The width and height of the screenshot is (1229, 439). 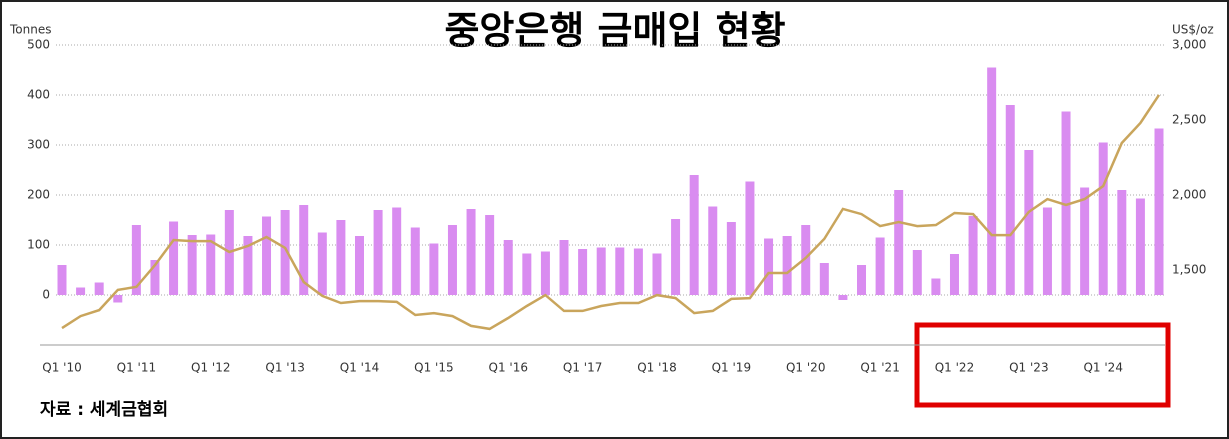 What do you see at coordinates (433, 368) in the screenshot?
I see `x-tick-label: Q1 '15` at bounding box center [433, 368].